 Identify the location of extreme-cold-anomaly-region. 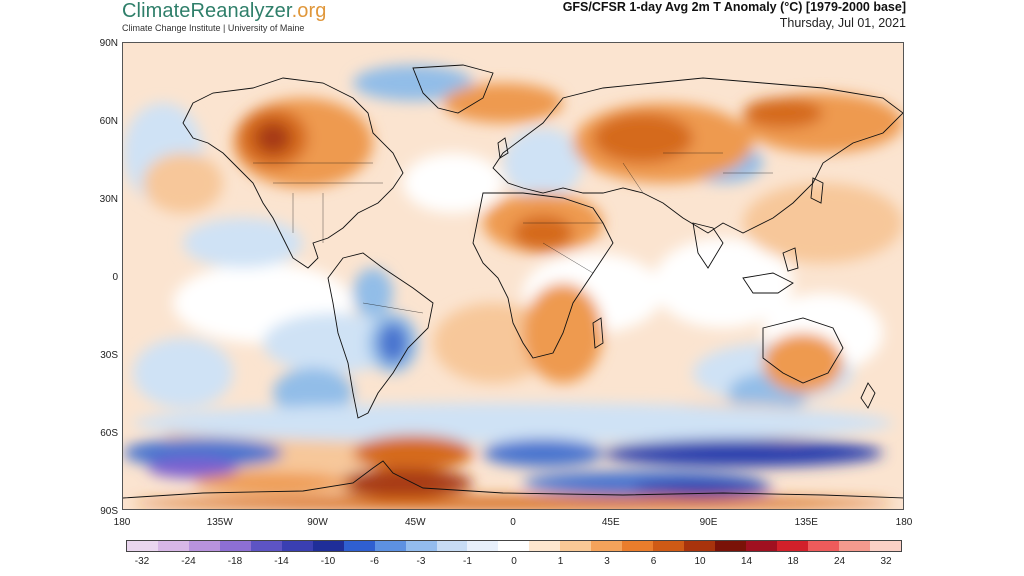
(193, 468).